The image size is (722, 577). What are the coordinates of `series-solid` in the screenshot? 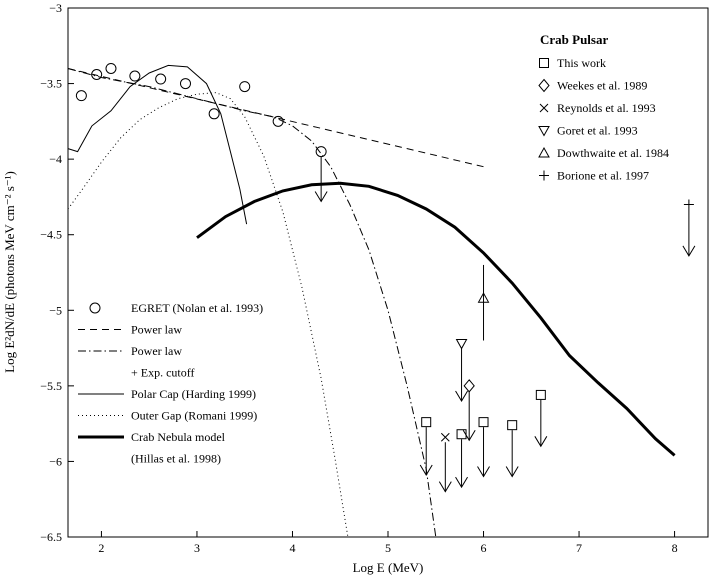 It's located at (157, 144).